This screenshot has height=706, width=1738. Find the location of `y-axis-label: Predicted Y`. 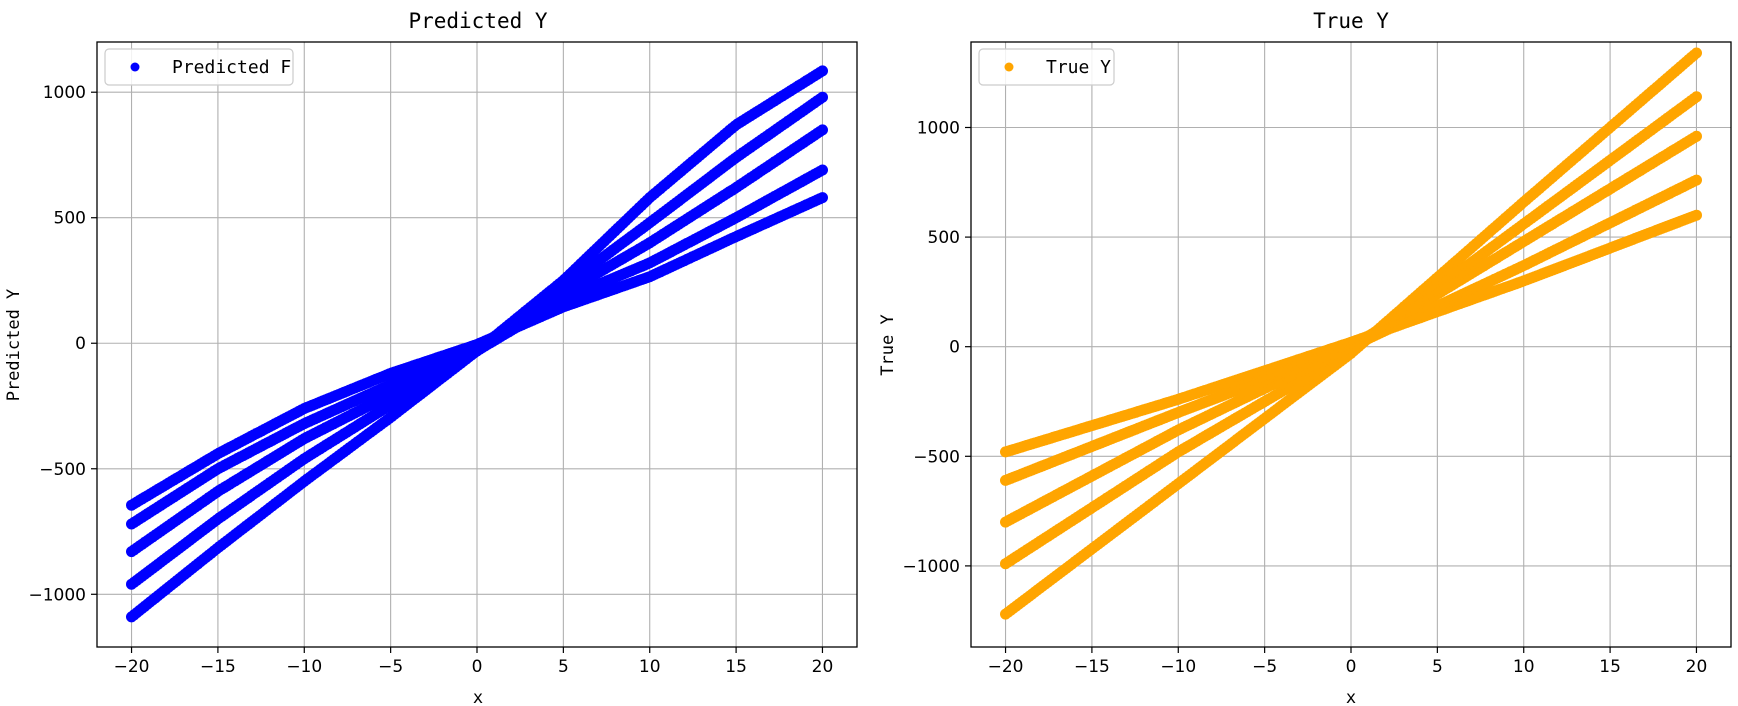

y-axis-label: Predicted Y is located at coordinates (14, 345).